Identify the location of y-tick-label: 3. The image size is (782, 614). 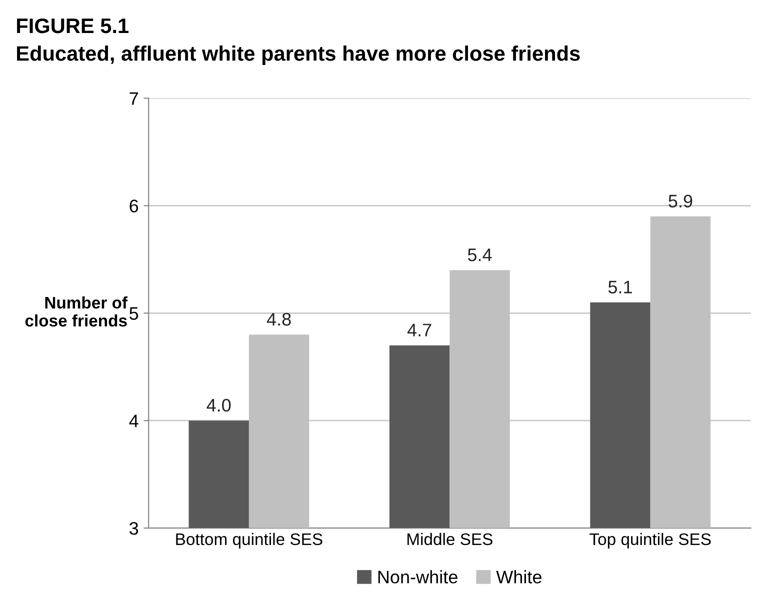
(134, 528).